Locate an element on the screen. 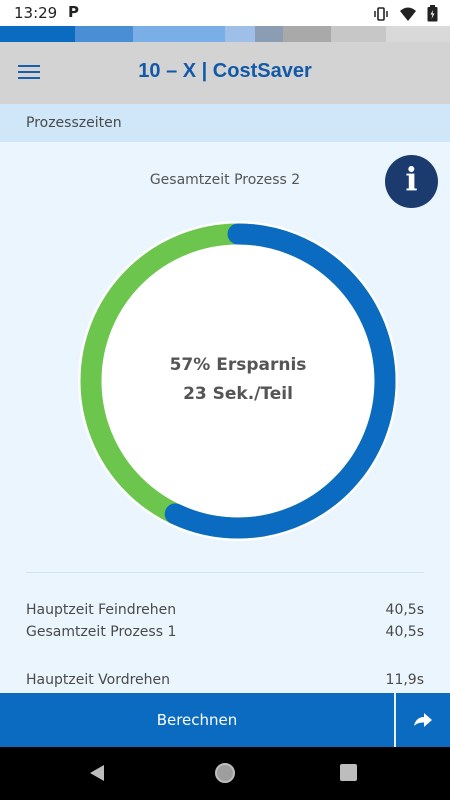 This screenshot has width=450, height=800. parking-p-icon: P is located at coordinates (73, 12).